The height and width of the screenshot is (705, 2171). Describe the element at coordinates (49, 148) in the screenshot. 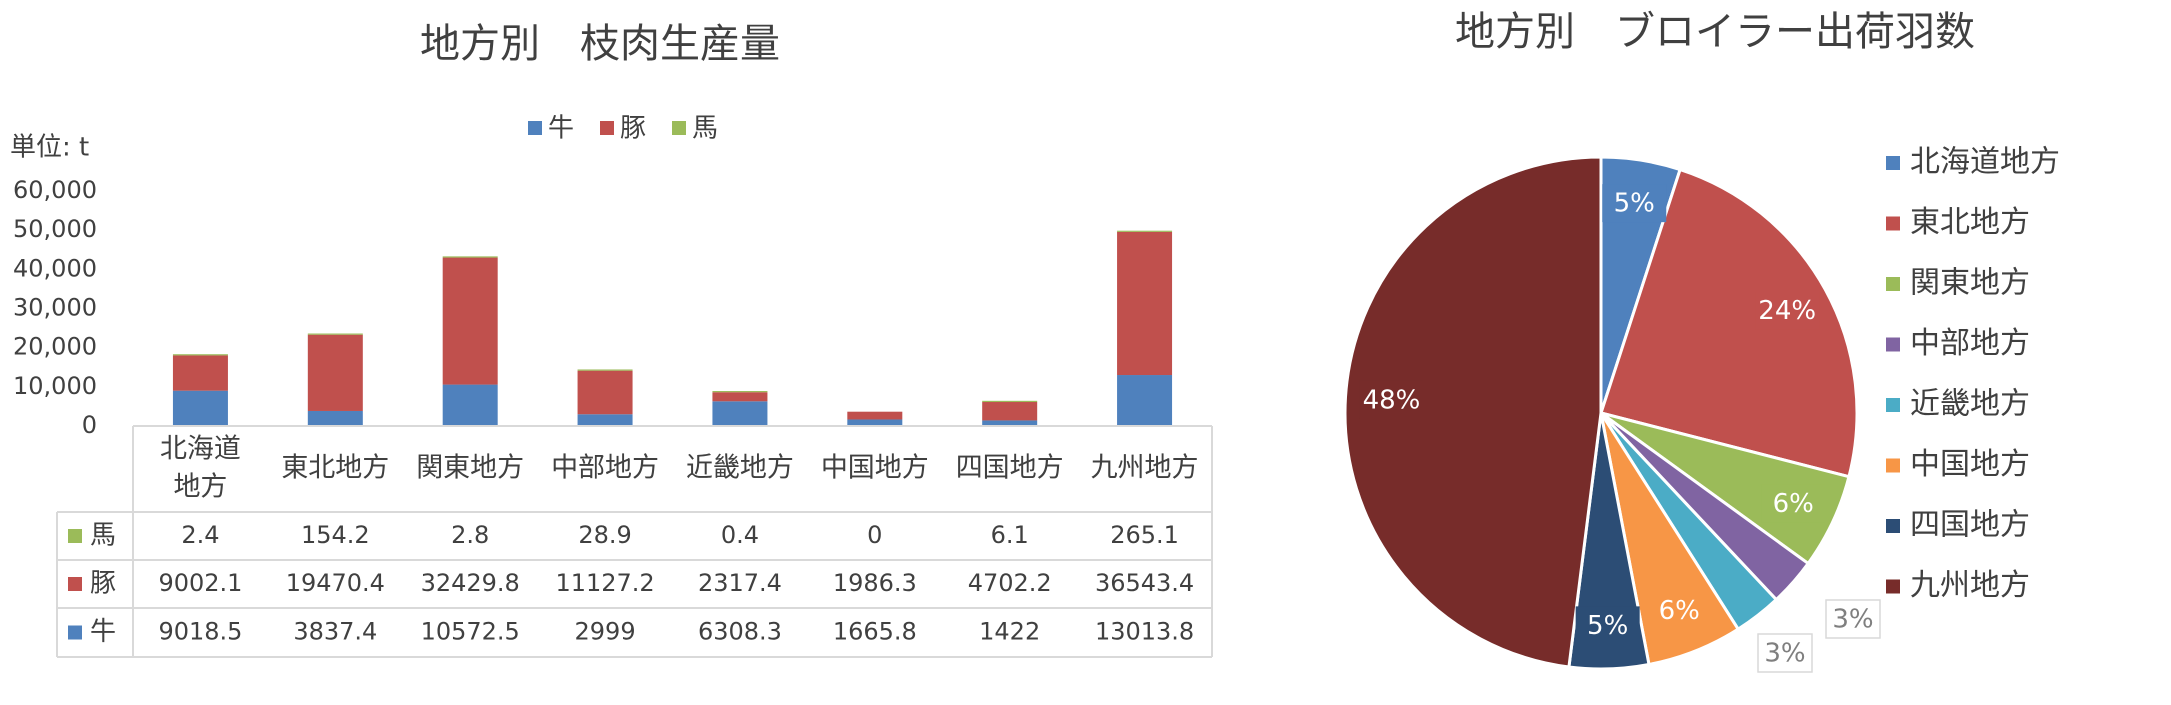

I see `y-axis-unit-label: 単位: t` at that location.